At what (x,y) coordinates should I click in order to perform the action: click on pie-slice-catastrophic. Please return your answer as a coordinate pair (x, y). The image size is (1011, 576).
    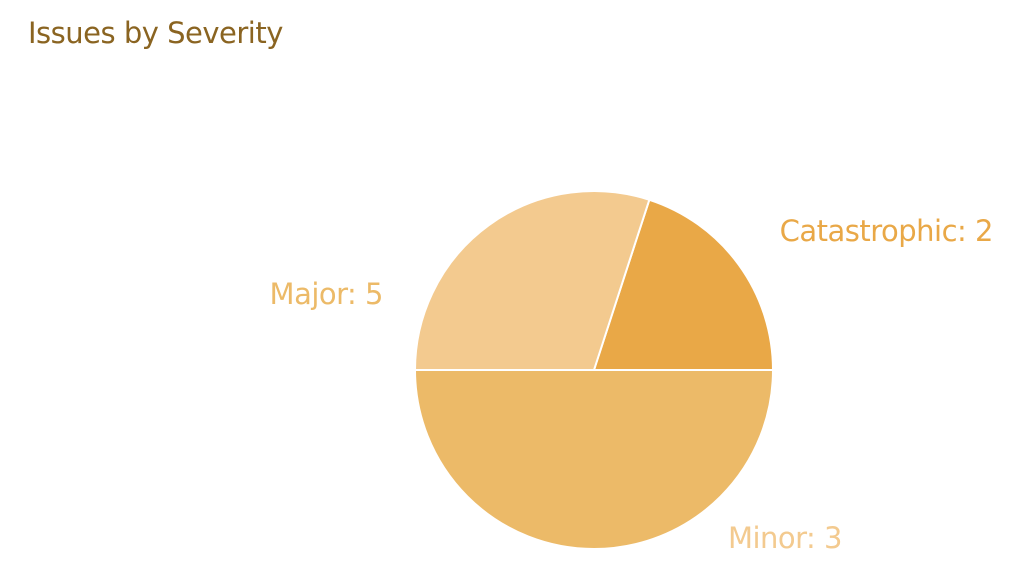
    Looking at the image, I should click on (683, 284).